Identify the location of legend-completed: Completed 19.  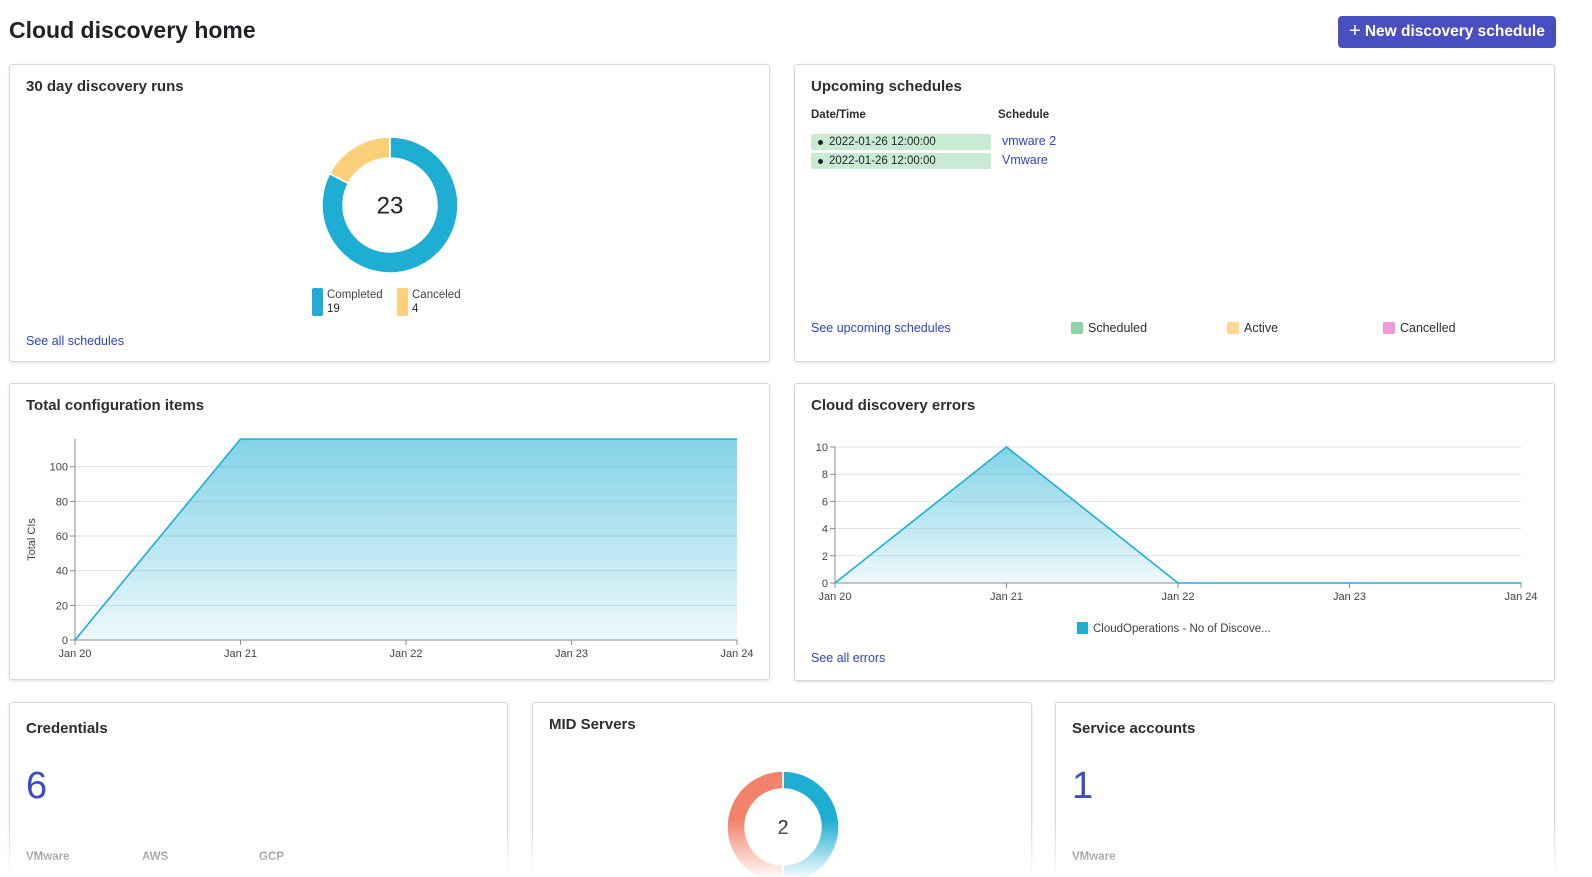
(347, 302).